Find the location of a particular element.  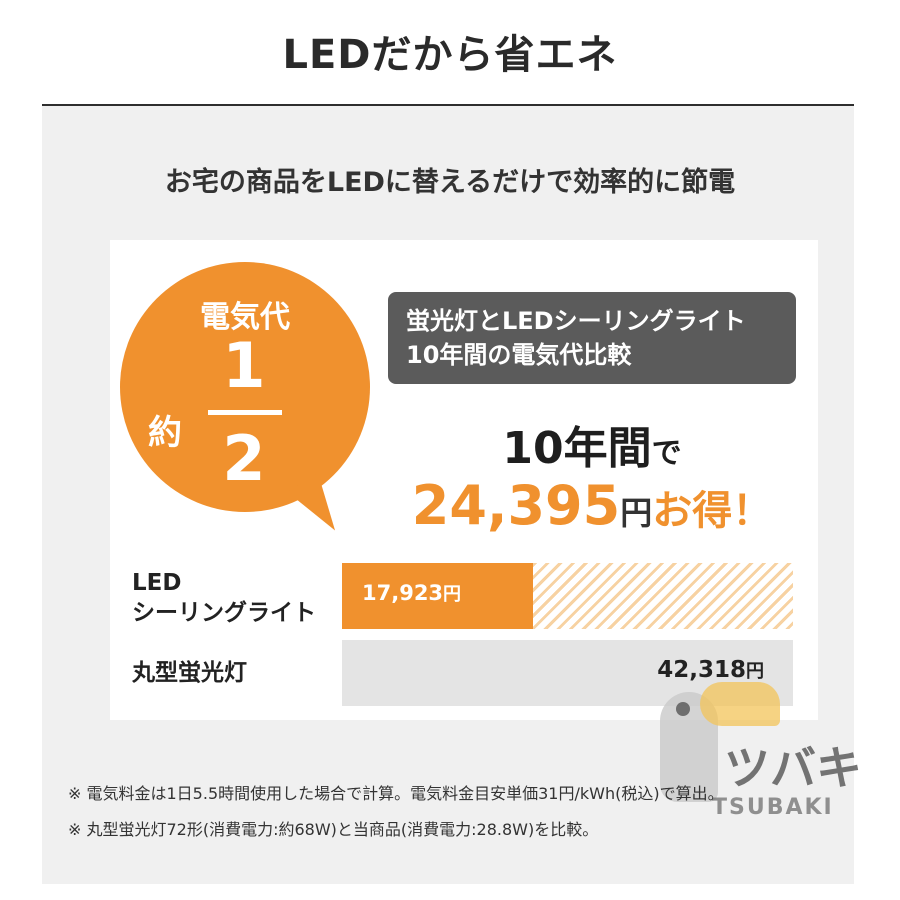

led-value-yen: 円 is located at coordinates (452, 594).